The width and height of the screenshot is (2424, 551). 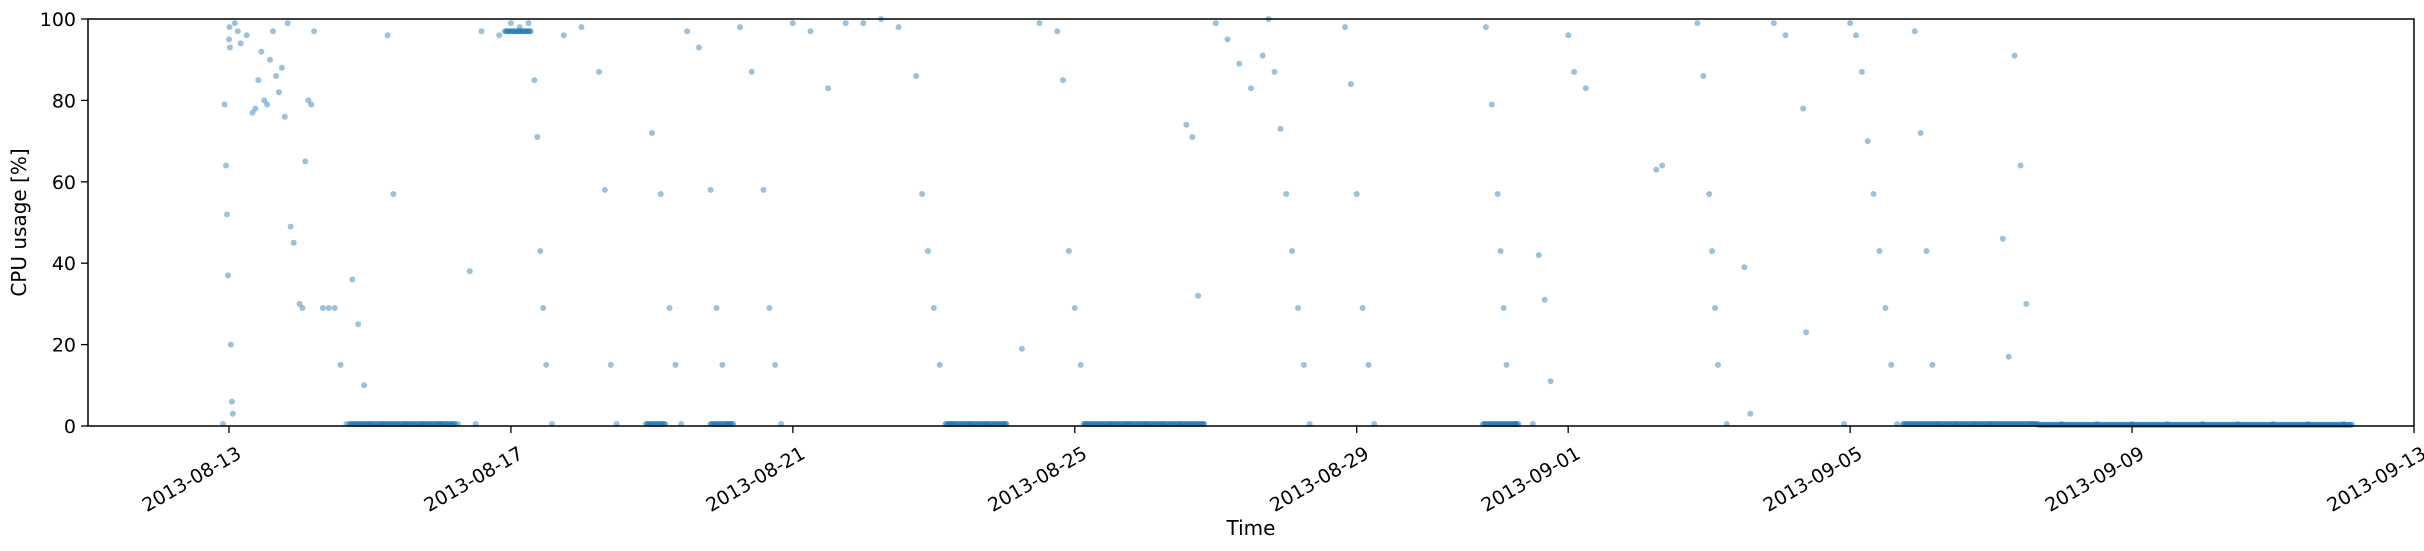 I want to click on x-tick-label-8: 2013-09-13, so click(x=2373, y=479).